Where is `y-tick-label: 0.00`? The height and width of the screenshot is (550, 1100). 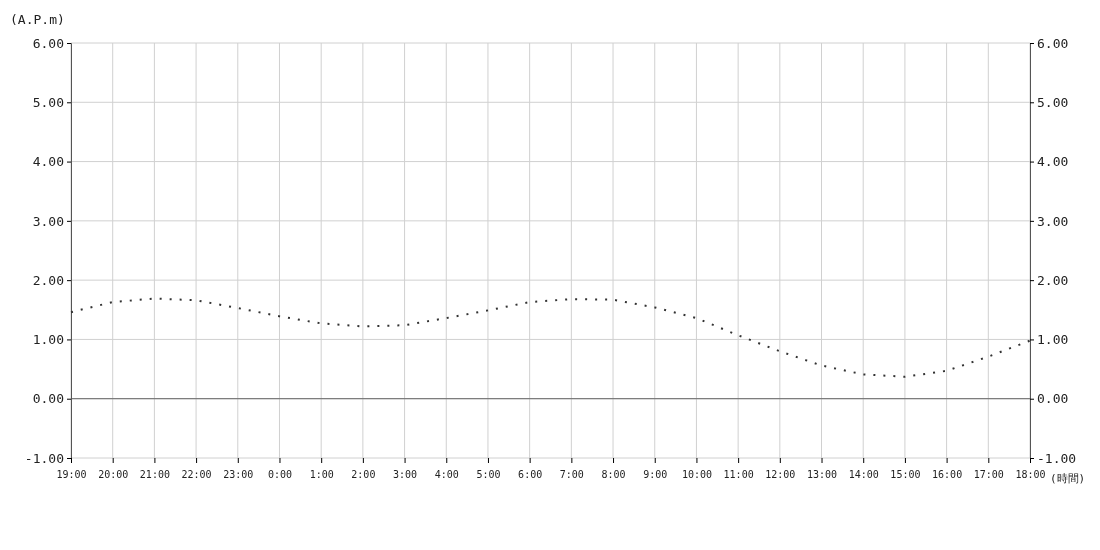
y-tick-label: 0.00 is located at coordinates (48, 399).